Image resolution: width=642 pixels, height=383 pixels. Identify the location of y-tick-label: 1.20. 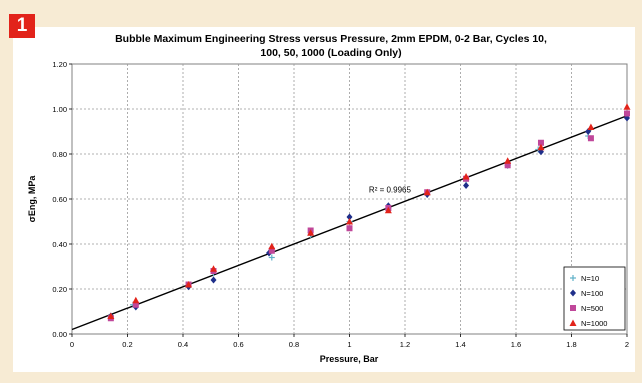
(59, 64).